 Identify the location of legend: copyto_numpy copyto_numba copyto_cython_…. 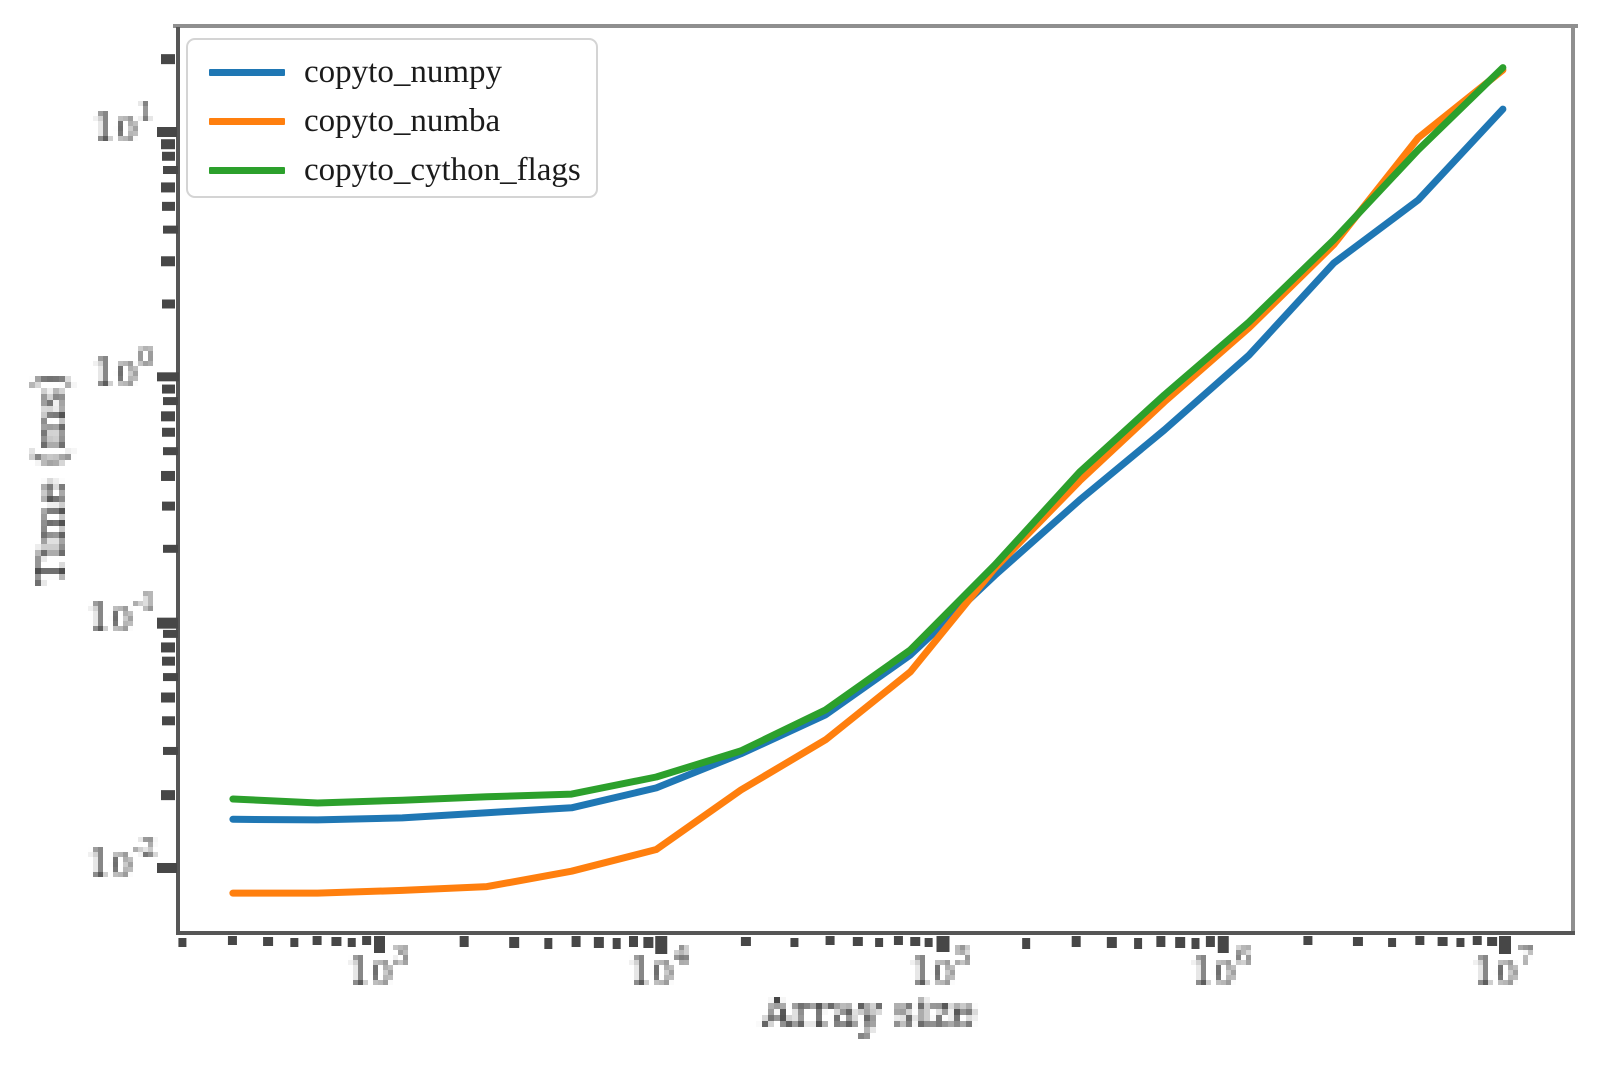
(392, 118).